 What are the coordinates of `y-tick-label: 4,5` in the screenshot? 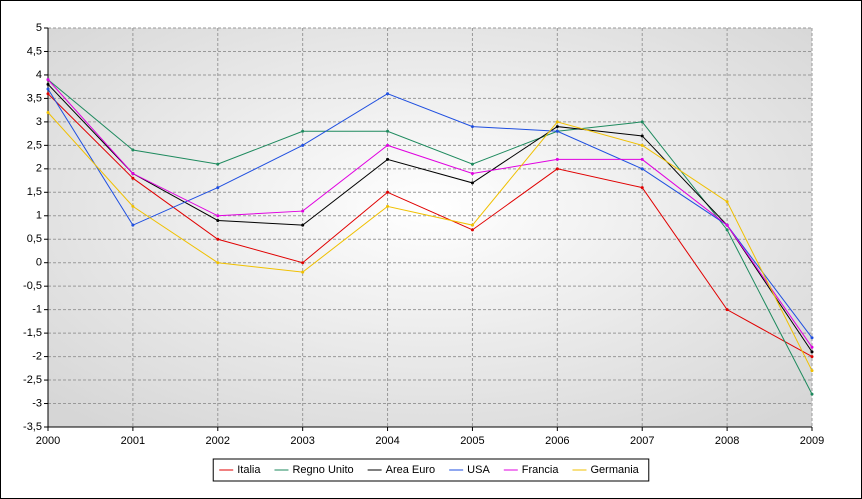 It's located at (34, 51).